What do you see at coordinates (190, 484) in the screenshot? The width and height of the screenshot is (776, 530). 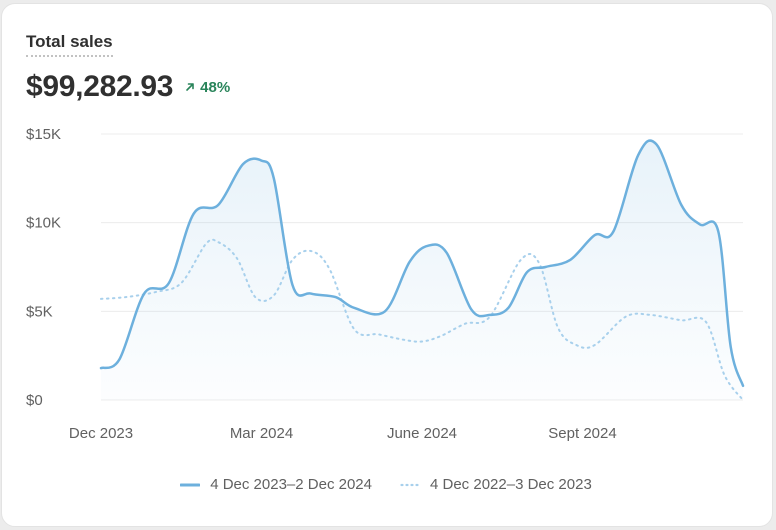 I see `solid-line-icon` at bounding box center [190, 484].